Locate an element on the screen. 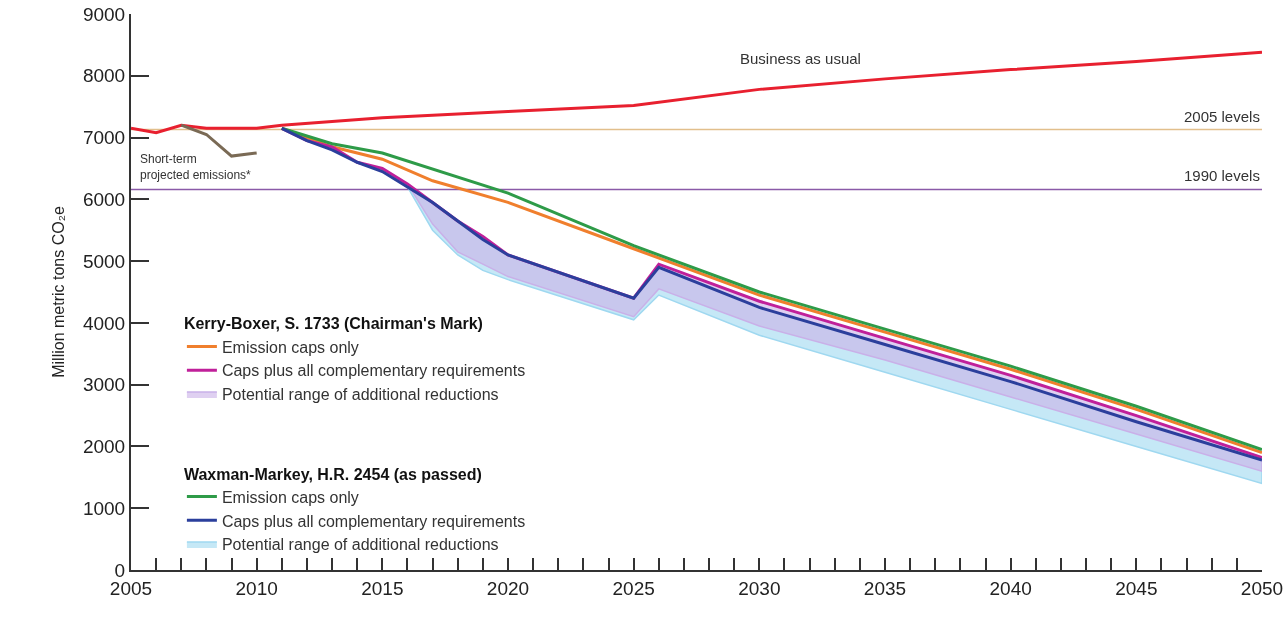 This screenshot has width=1286, height=619. ref-line-label: 2005 levels is located at coordinates (1222, 116).